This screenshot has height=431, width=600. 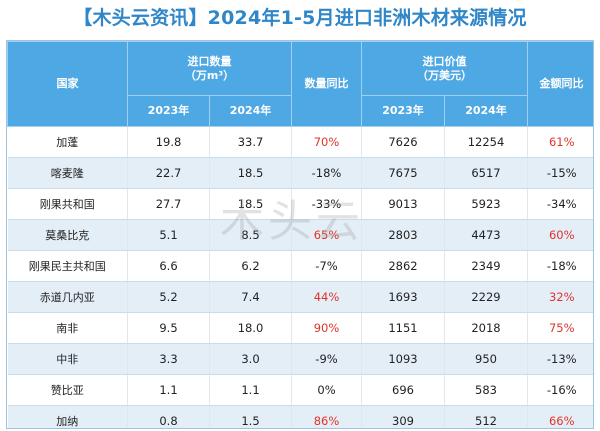 What do you see at coordinates (560, 173) in the screenshot?
I see `cell-value-yoy: -15%` at bounding box center [560, 173].